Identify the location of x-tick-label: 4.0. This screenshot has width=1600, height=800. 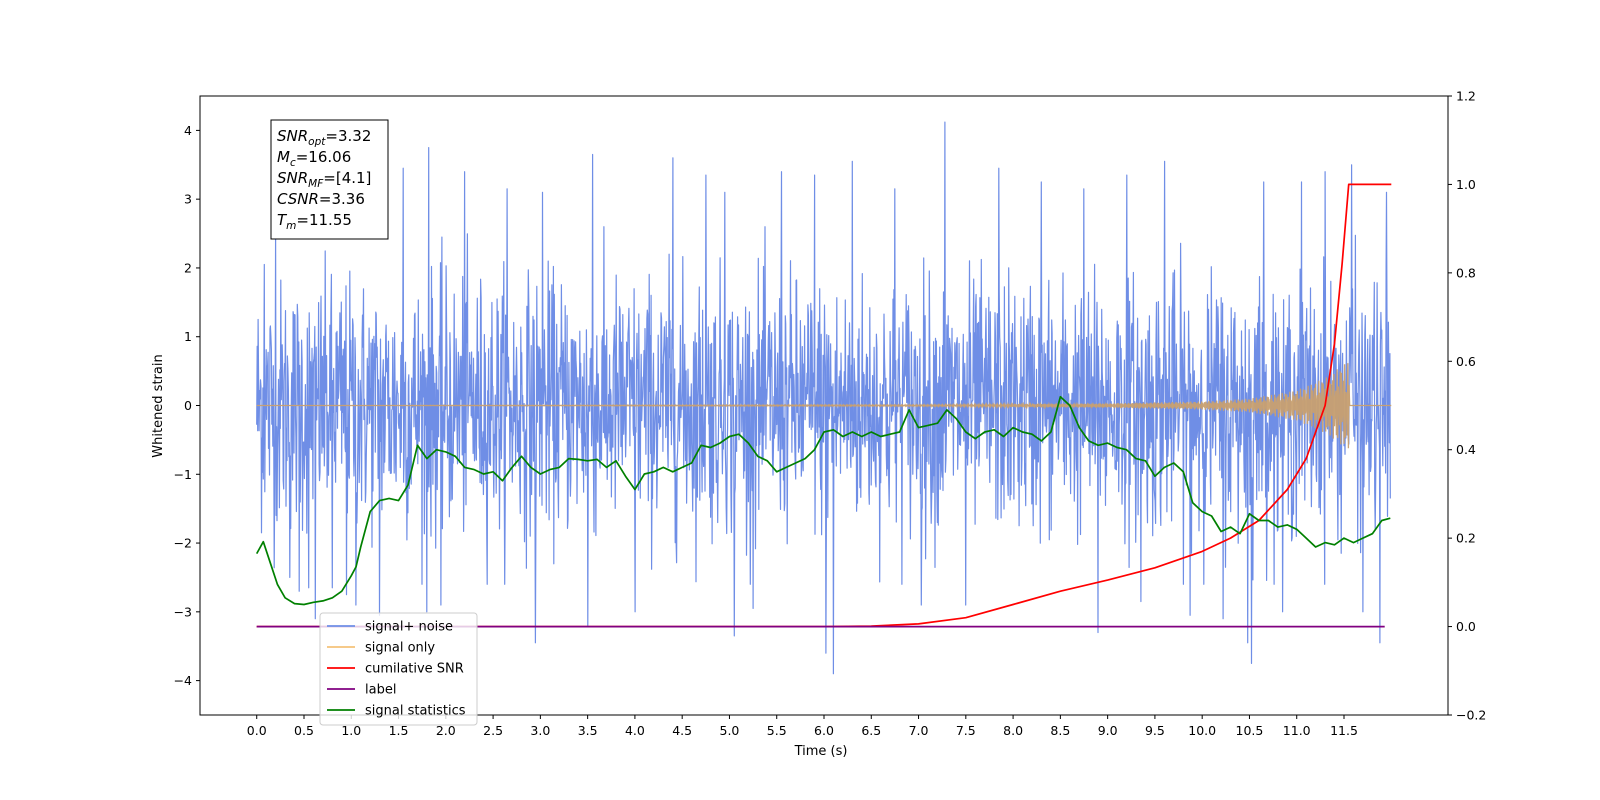
(635, 730).